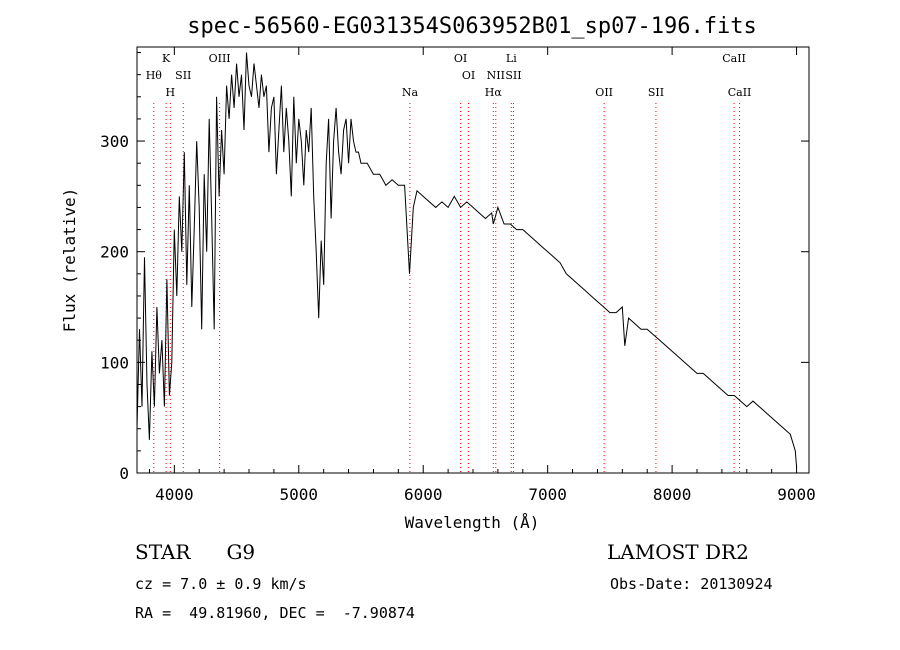  Describe the element at coordinates (114, 362) in the screenshot. I see `y-tick-label: 100` at that location.